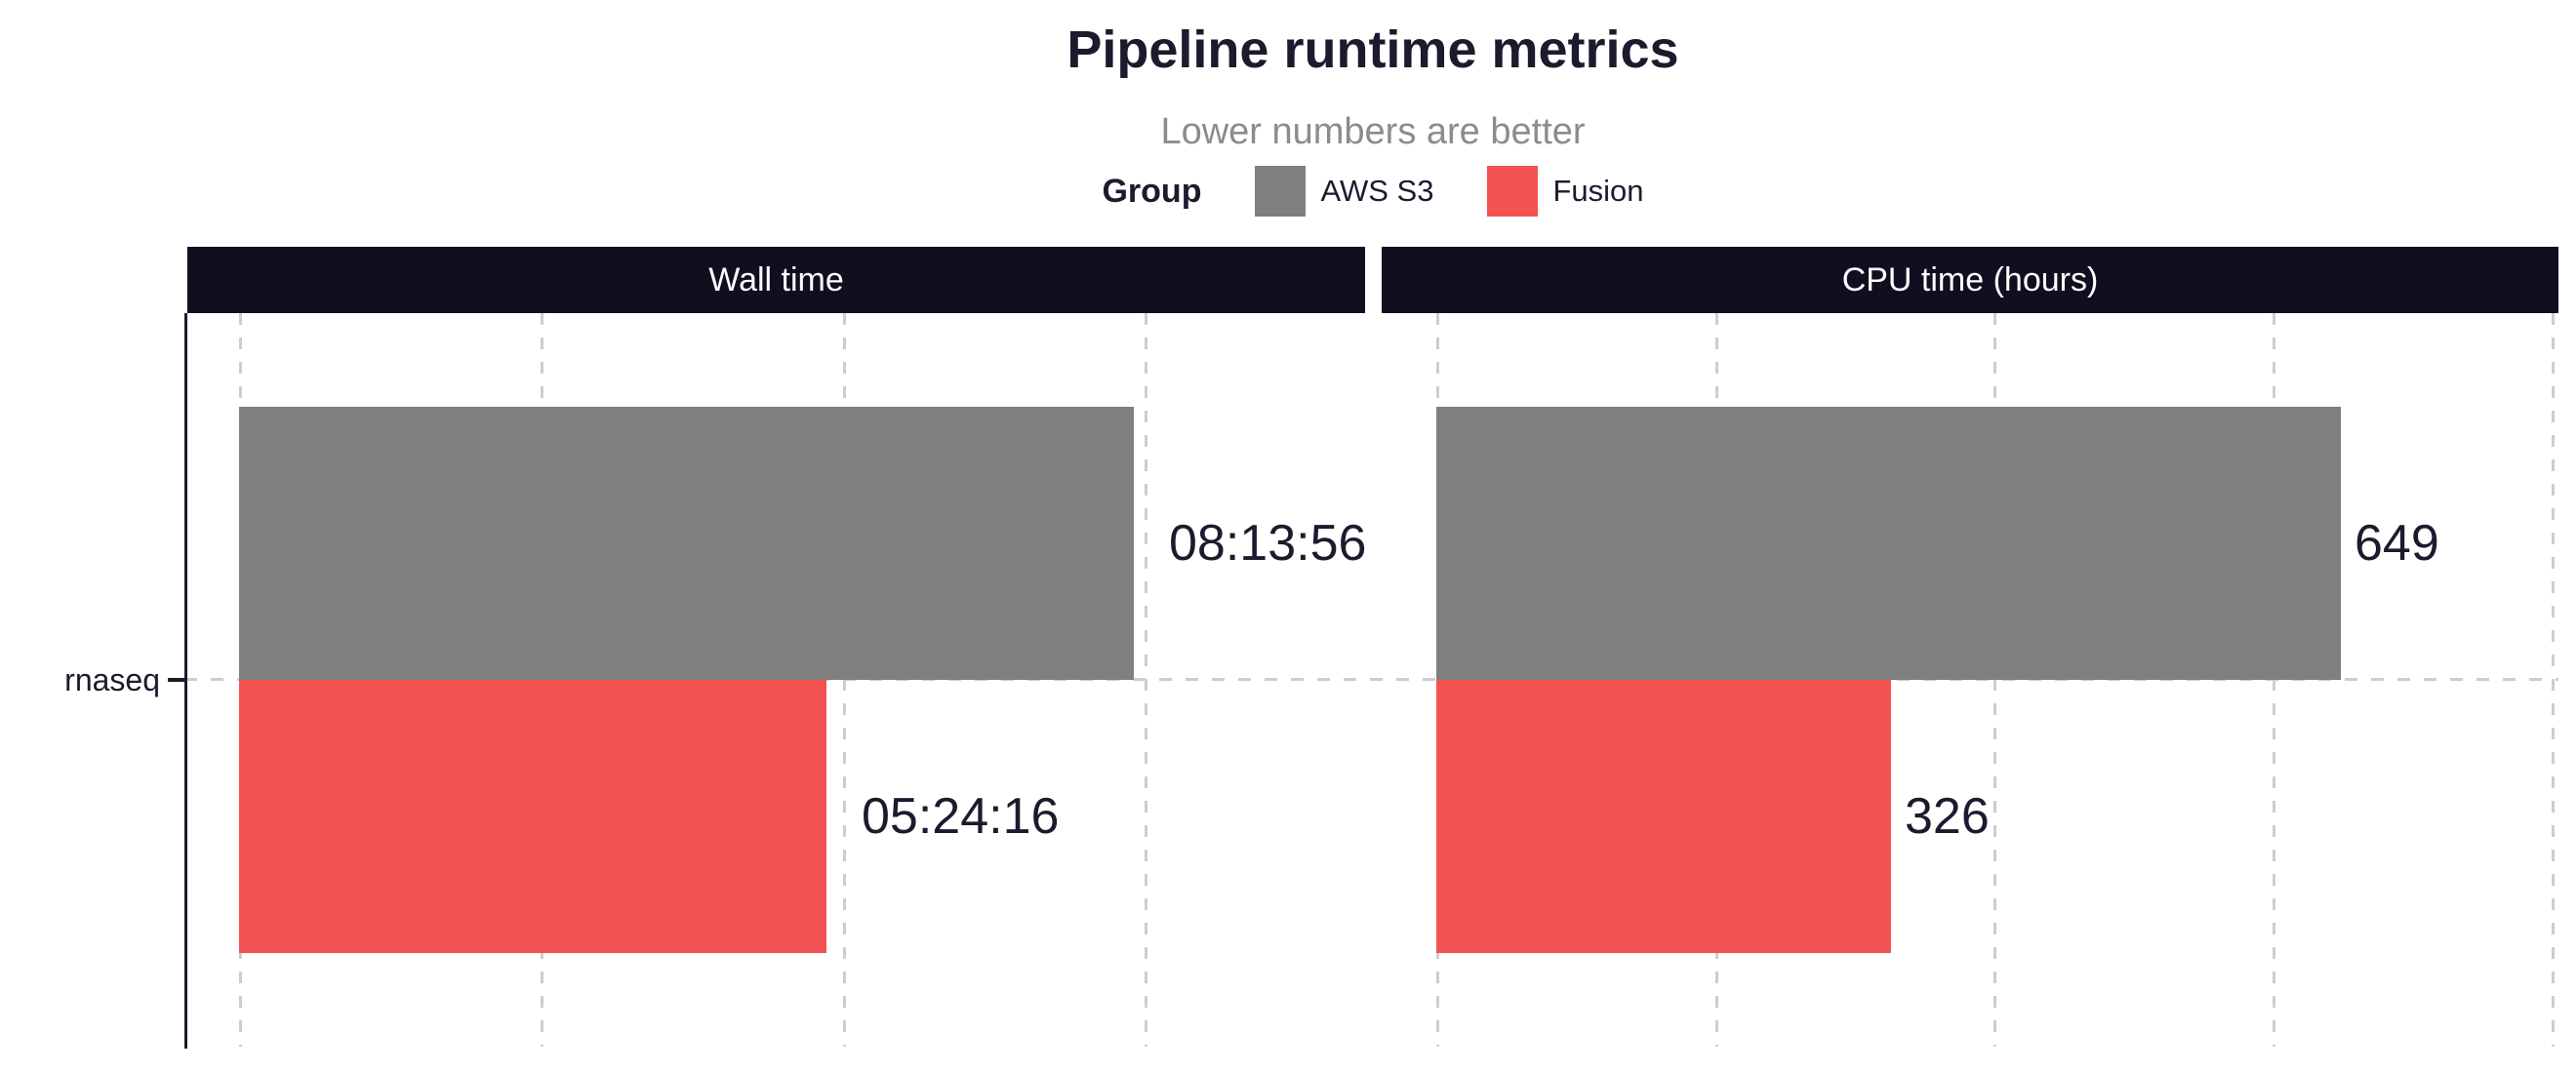 The width and height of the screenshot is (2576, 1073). I want to click on facet-header-cpu-time-hours: CPU time (hours), so click(1970, 280).